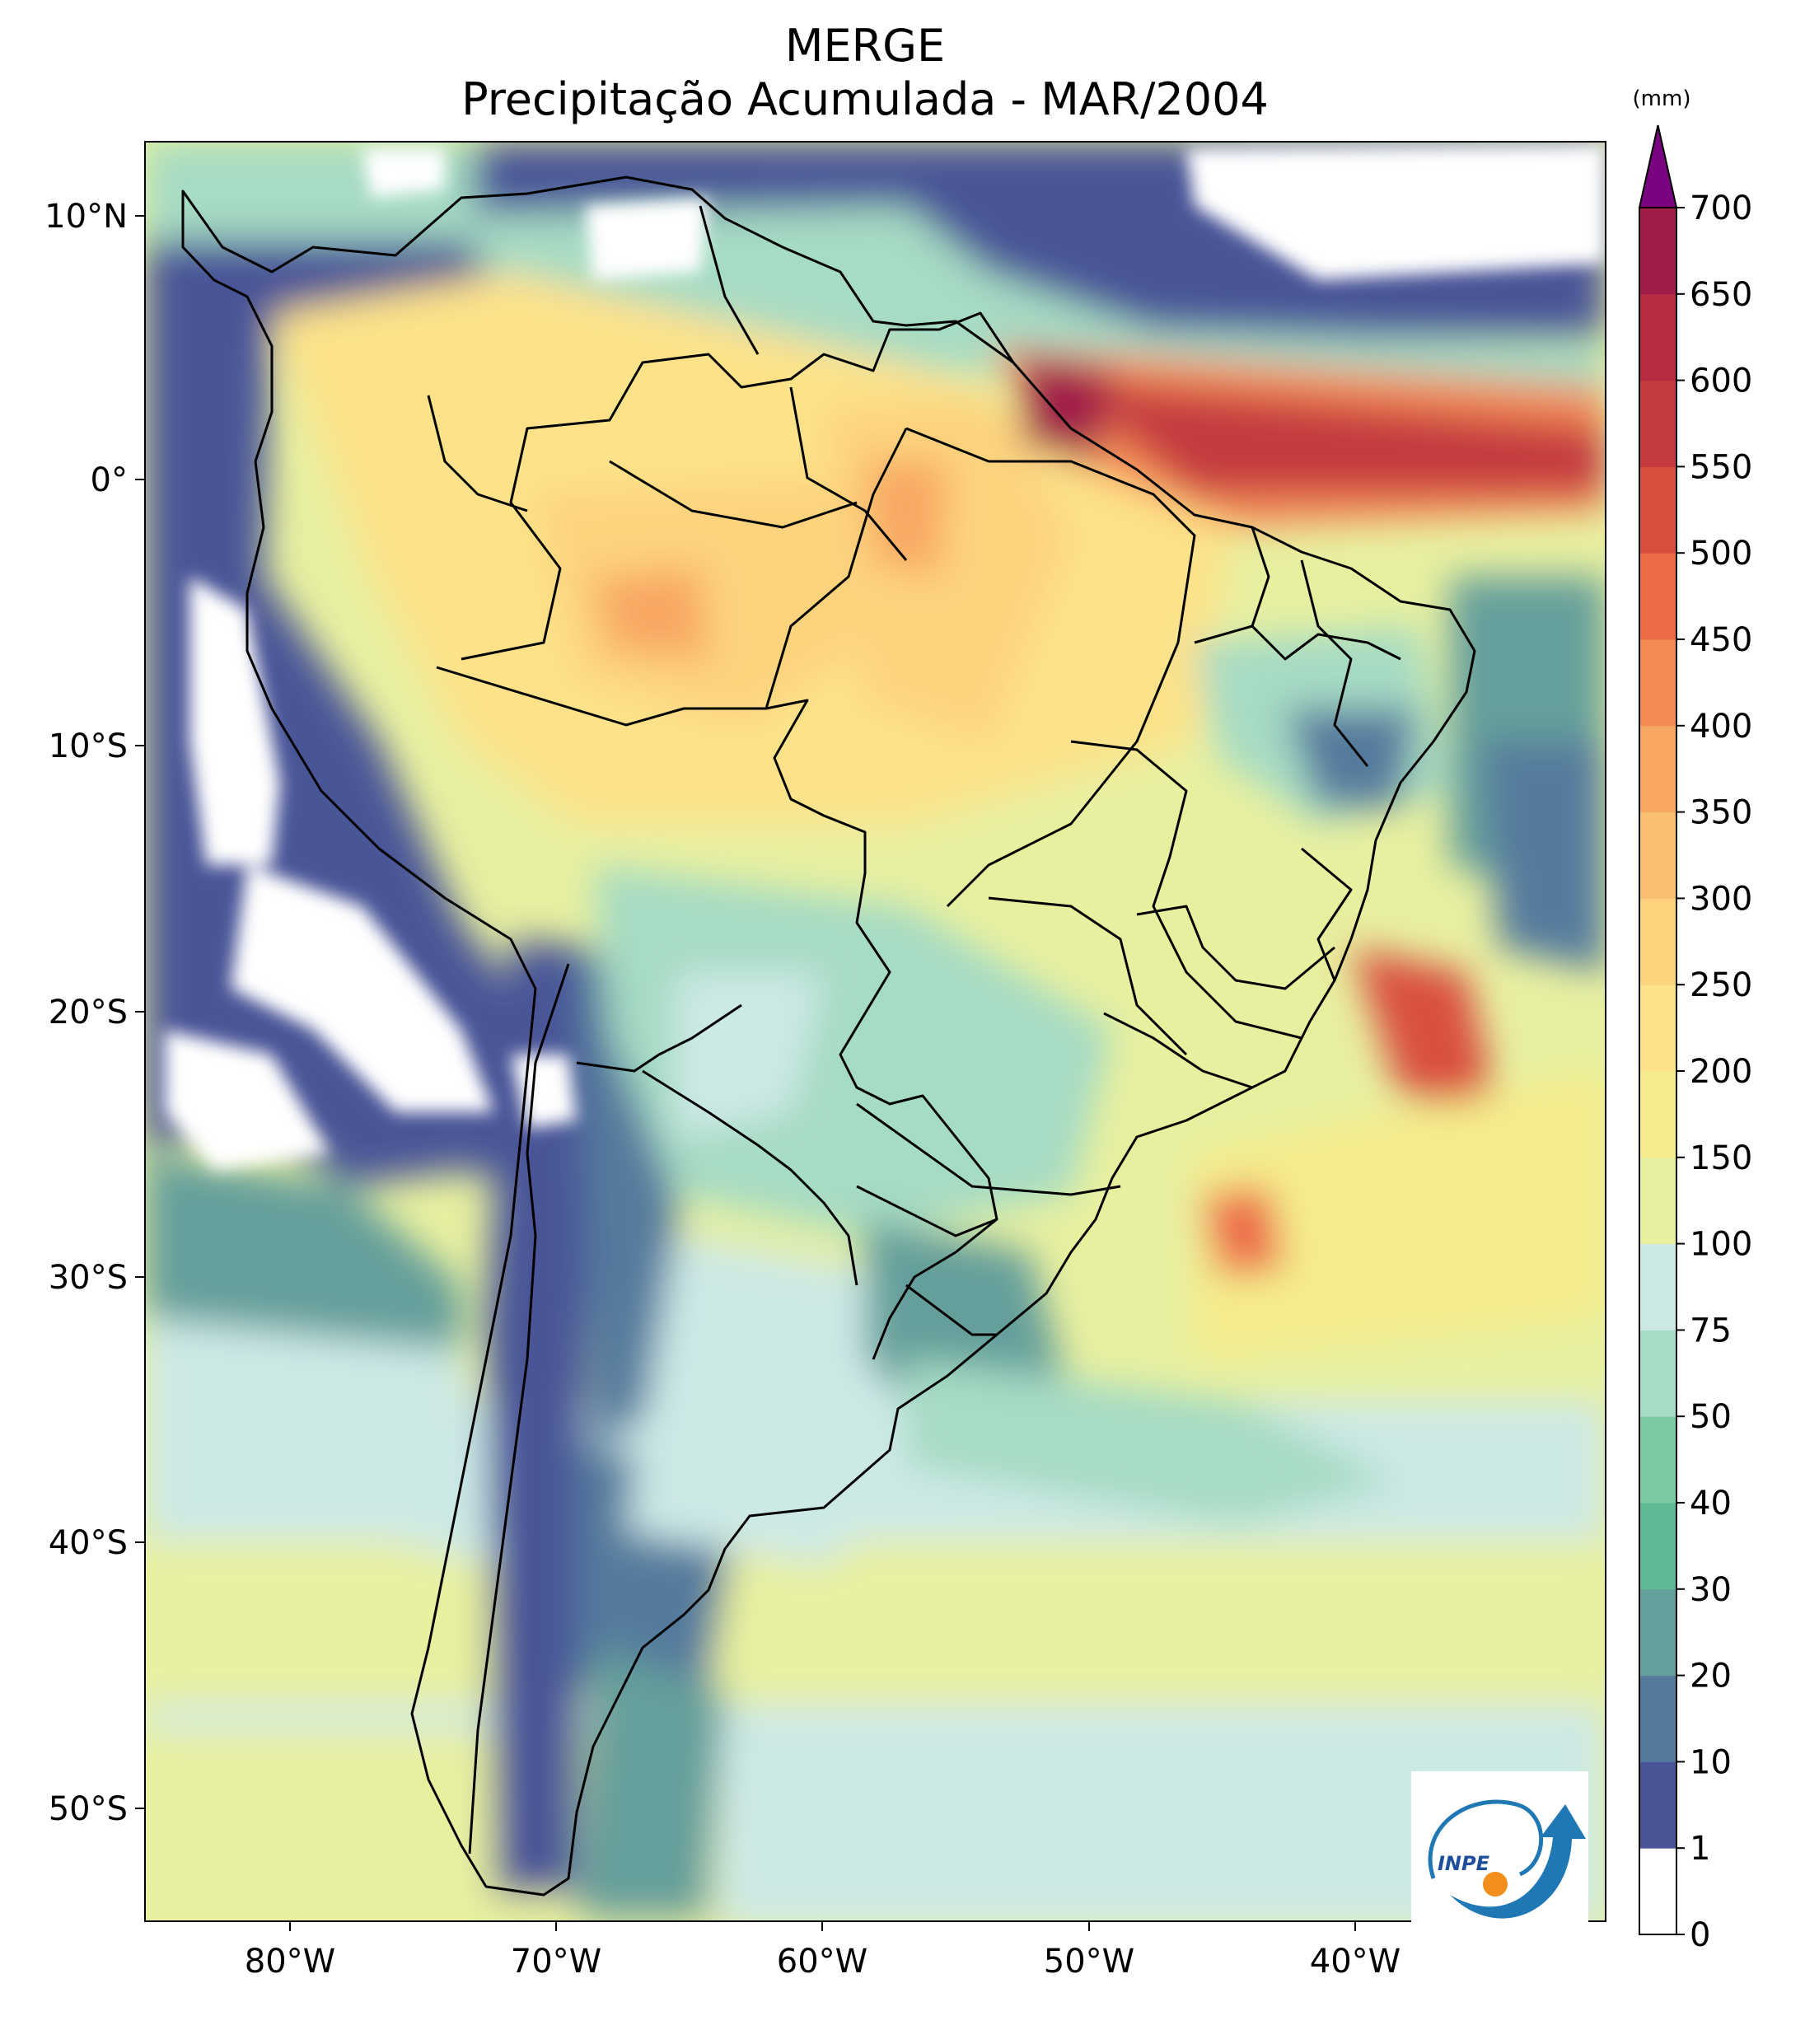 The height and width of the screenshot is (2044, 1805). Describe the element at coordinates (1700, 1849) in the screenshot. I see `colorbar-tick-label: 1` at that location.